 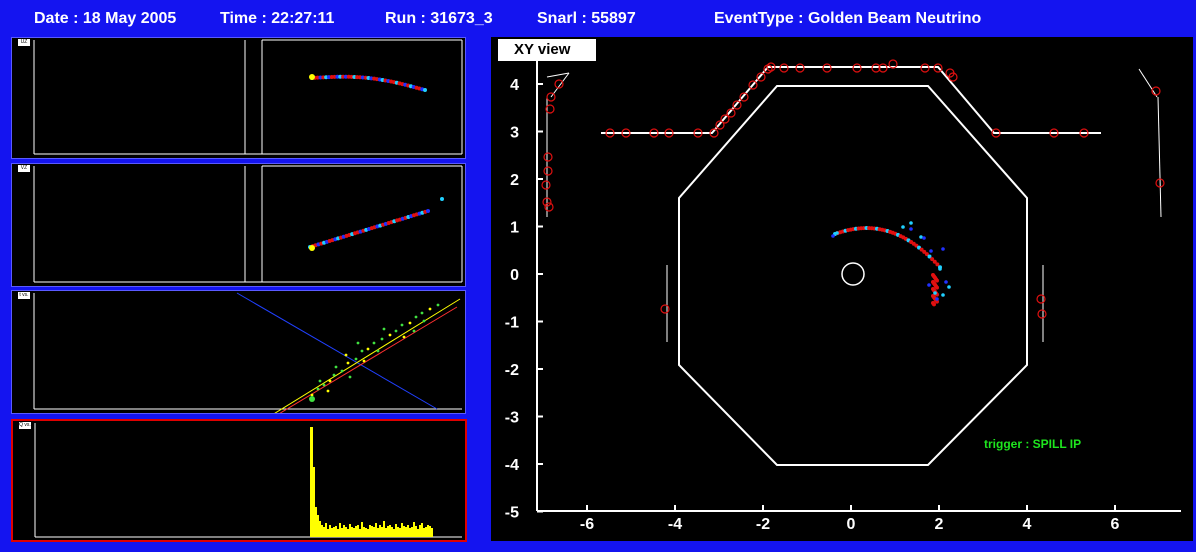 What do you see at coordinates (239, 480) in the screenshot?
I see `charge-histogram-panel: Q vs. z` at bounding box center [239, 480].